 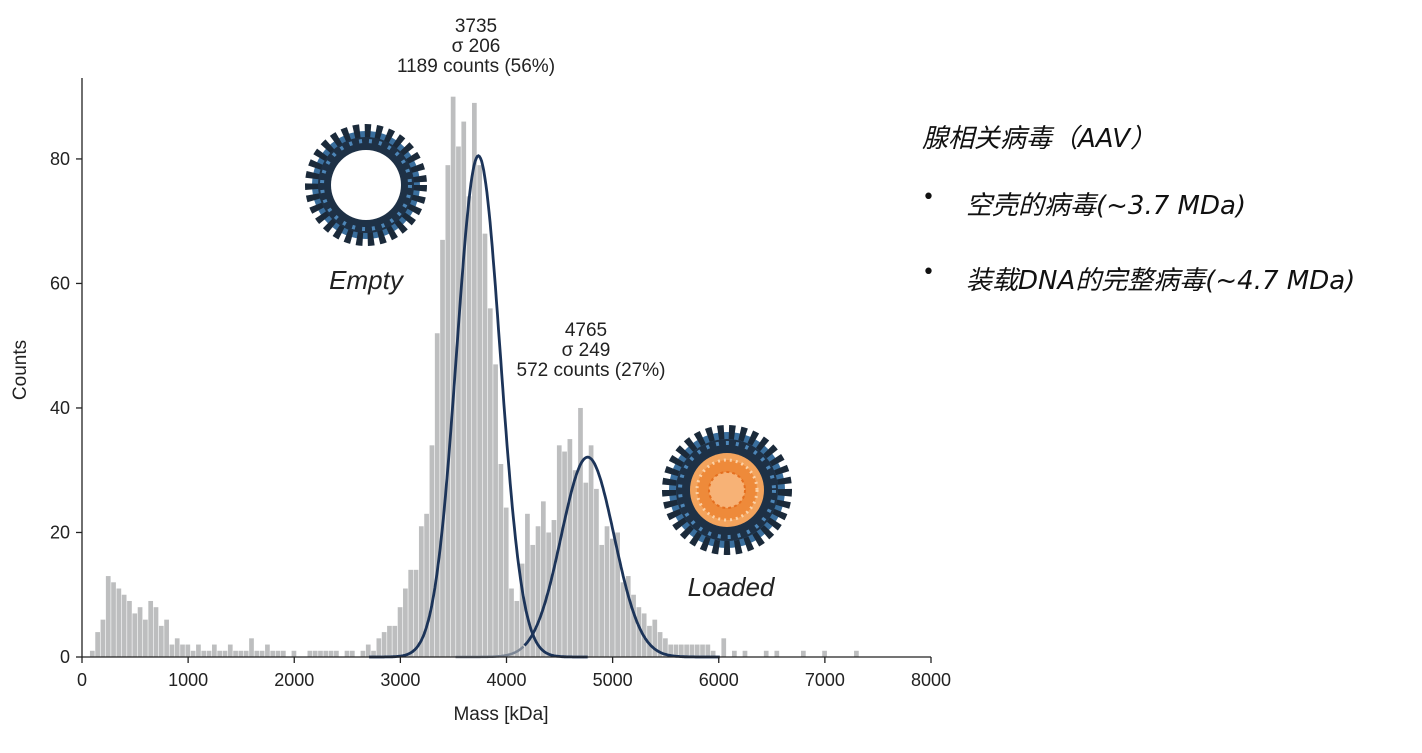 I want to click on notes-list: 空壳的病毒(~3.7 MDa) 装载DNA的完整病毒(~4.7 MDa), so click(x=1167, y=241).